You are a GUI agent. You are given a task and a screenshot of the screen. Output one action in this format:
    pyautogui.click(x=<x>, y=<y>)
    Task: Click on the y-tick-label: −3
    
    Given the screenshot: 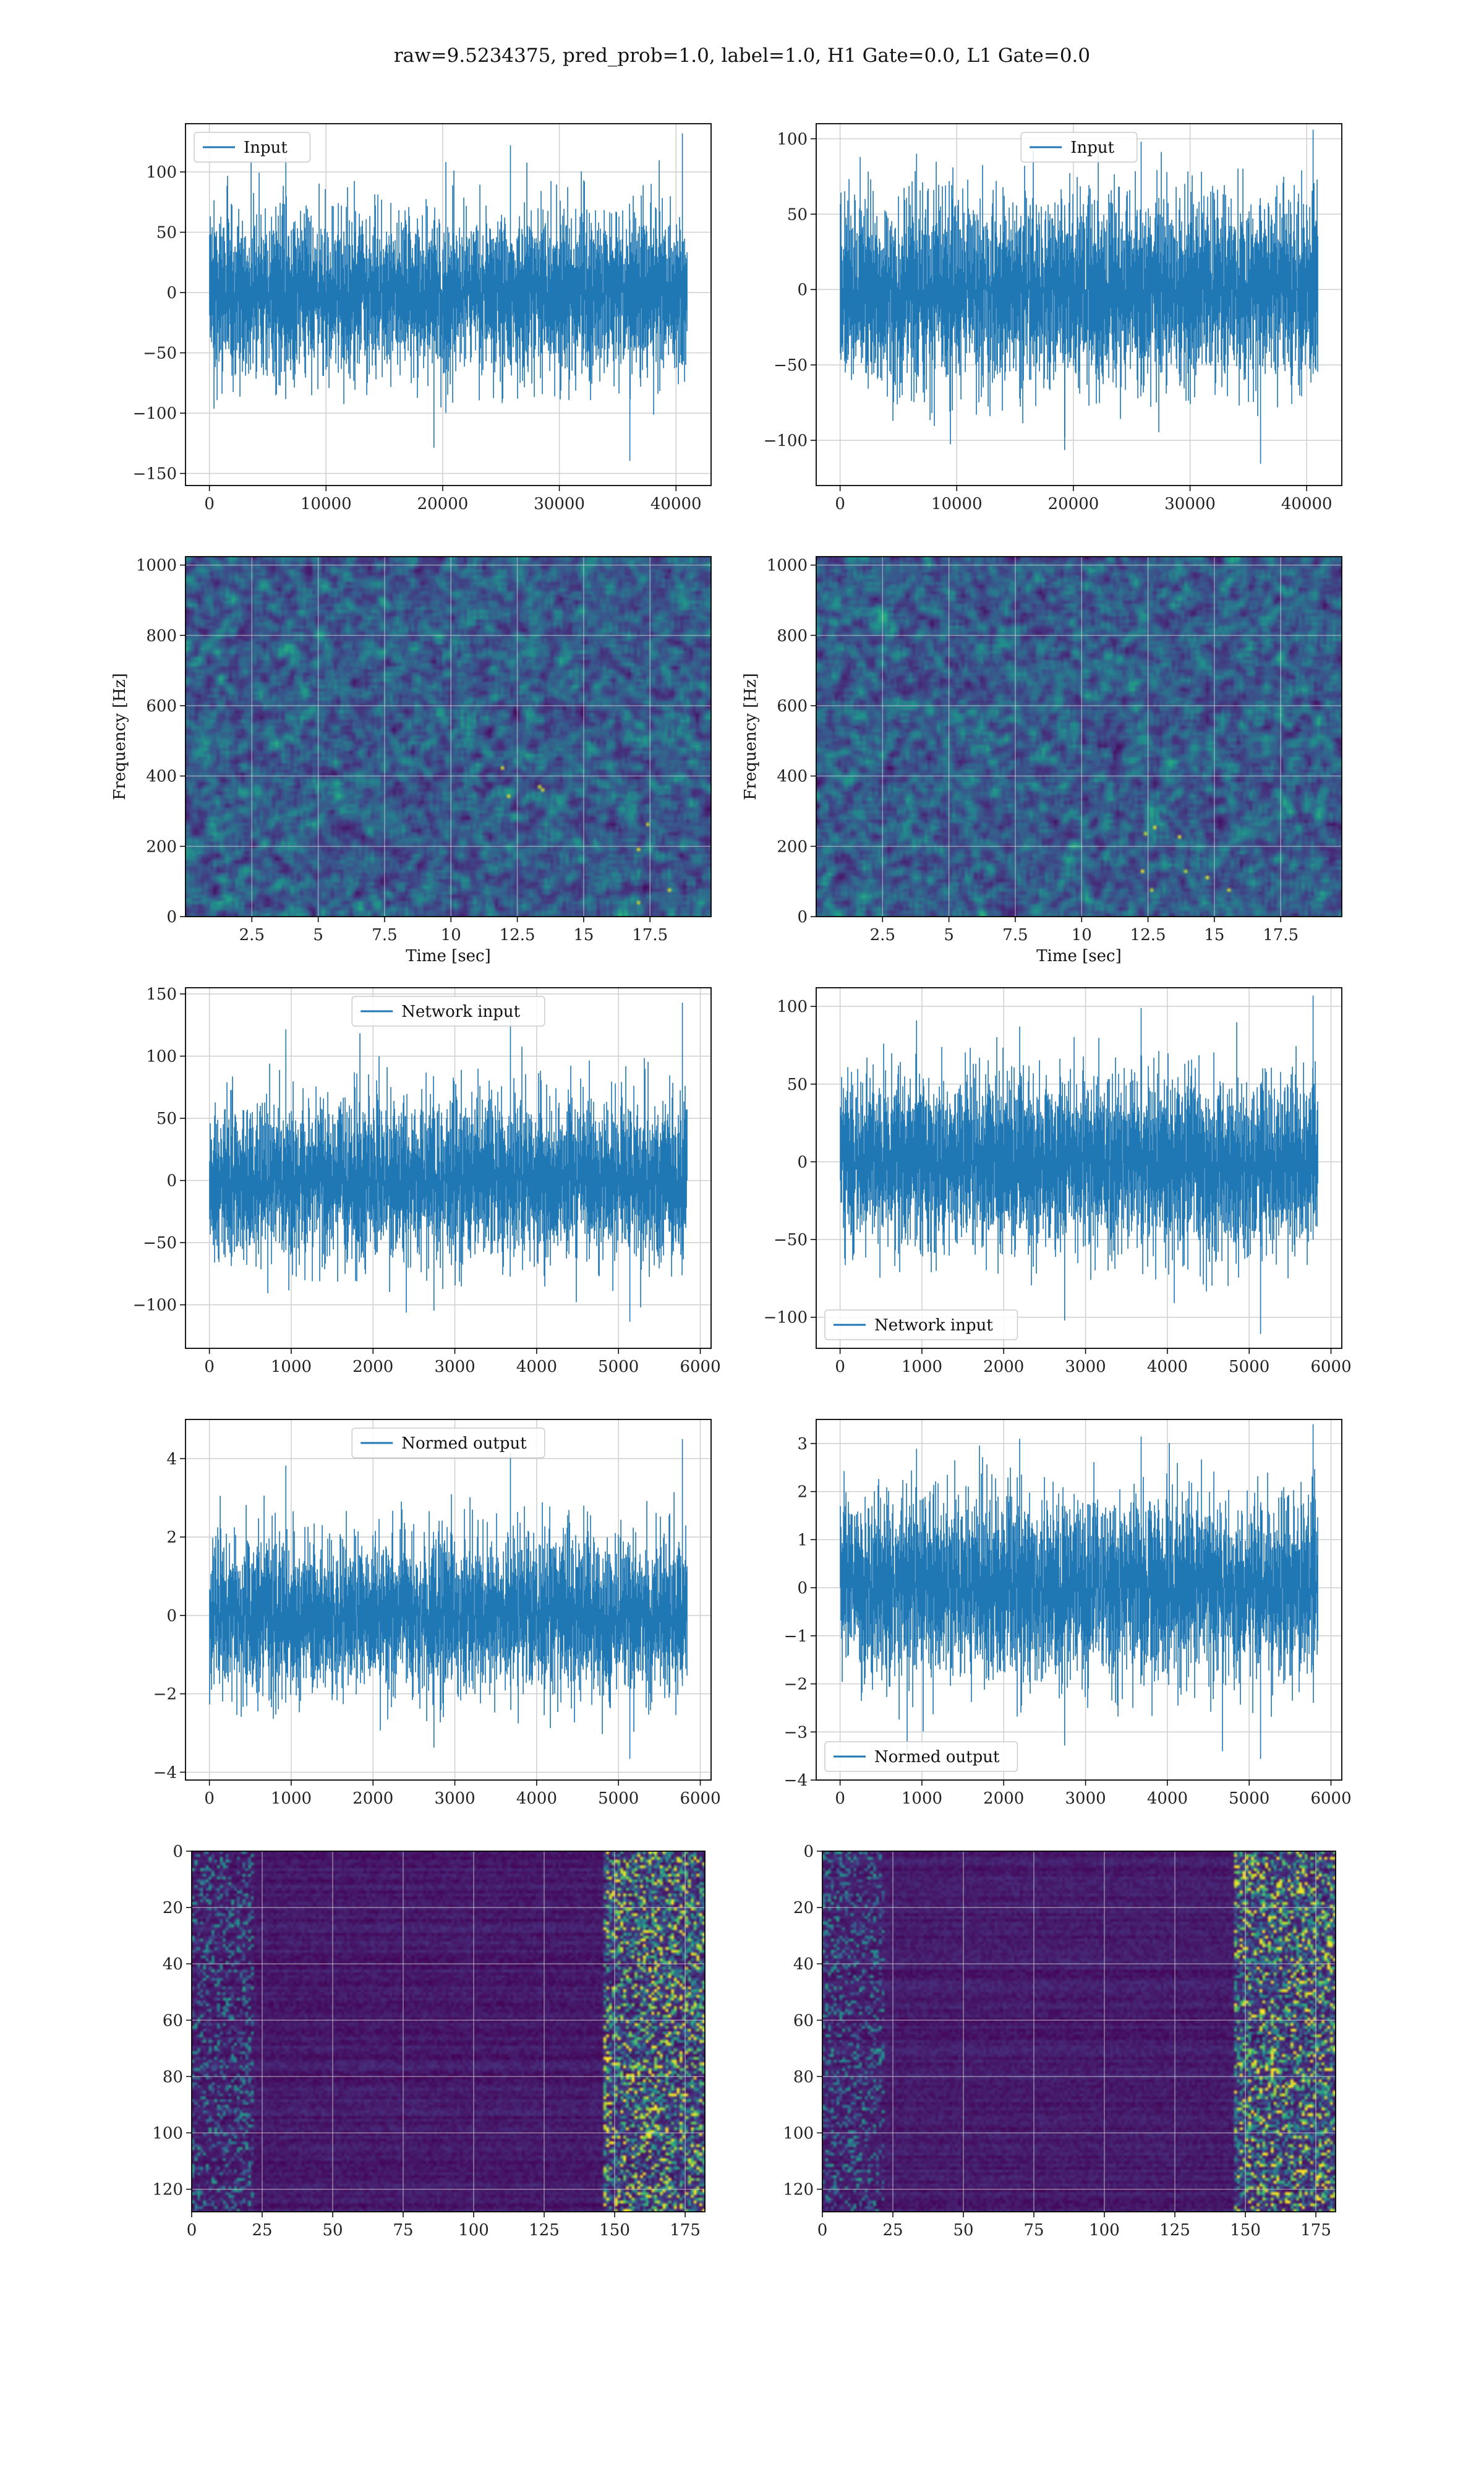 What is the action you would take?
    pyautogui.click(x=796, y=1732)
    